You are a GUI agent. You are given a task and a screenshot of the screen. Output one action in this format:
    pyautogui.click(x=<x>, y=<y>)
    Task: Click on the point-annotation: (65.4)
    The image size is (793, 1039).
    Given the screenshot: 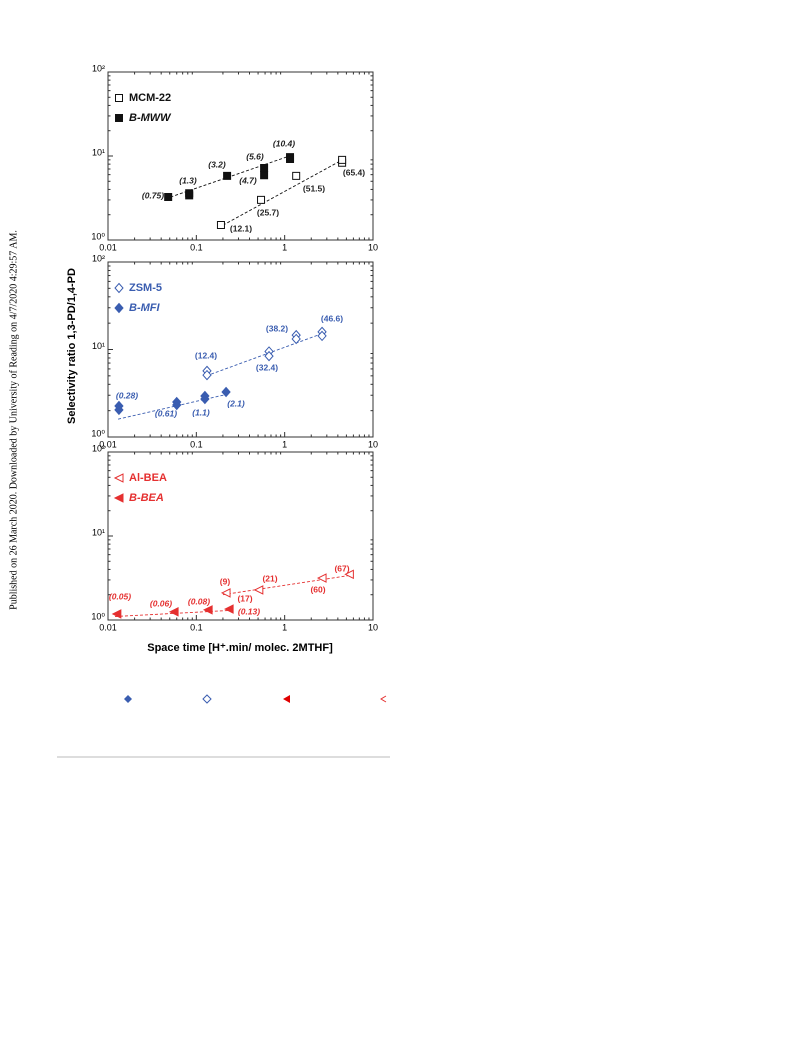 What is the action you would take?
    pyautogui.click(x=354, y=172)
    